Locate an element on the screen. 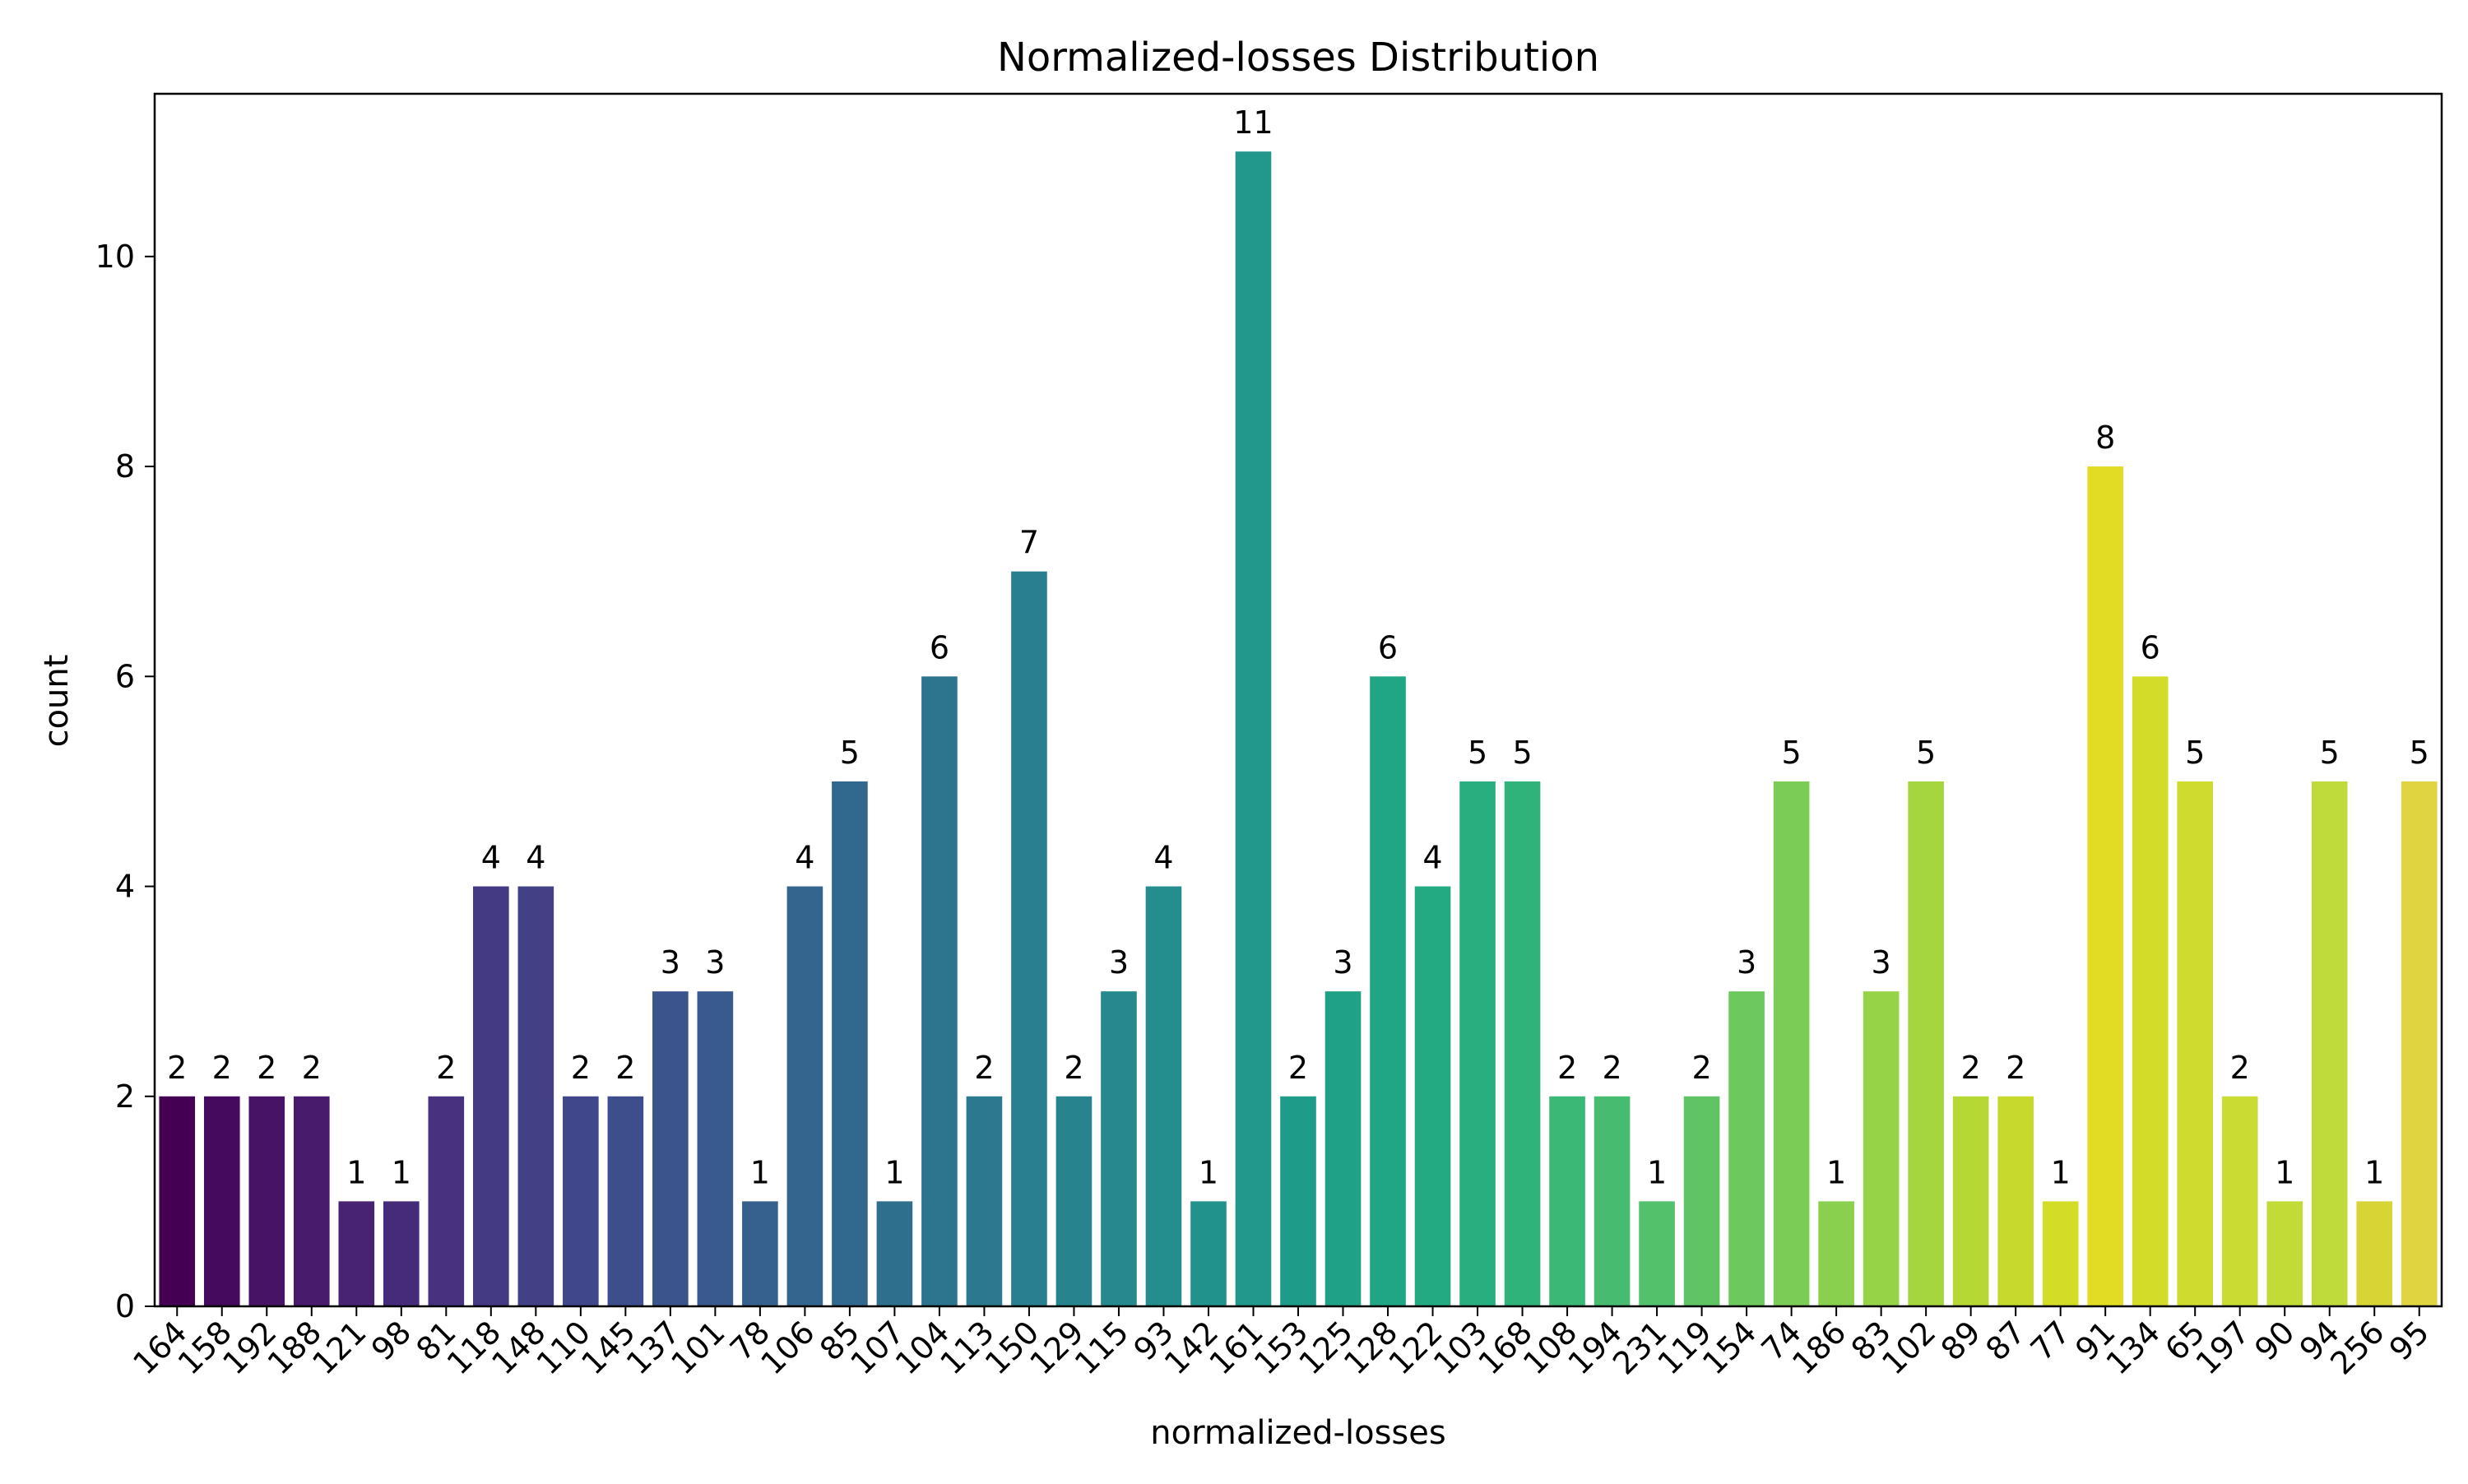 The height and width of the screenshot is (1484, 2468). bar-value-label-98: 1 is located at coordinates (401, 1172).